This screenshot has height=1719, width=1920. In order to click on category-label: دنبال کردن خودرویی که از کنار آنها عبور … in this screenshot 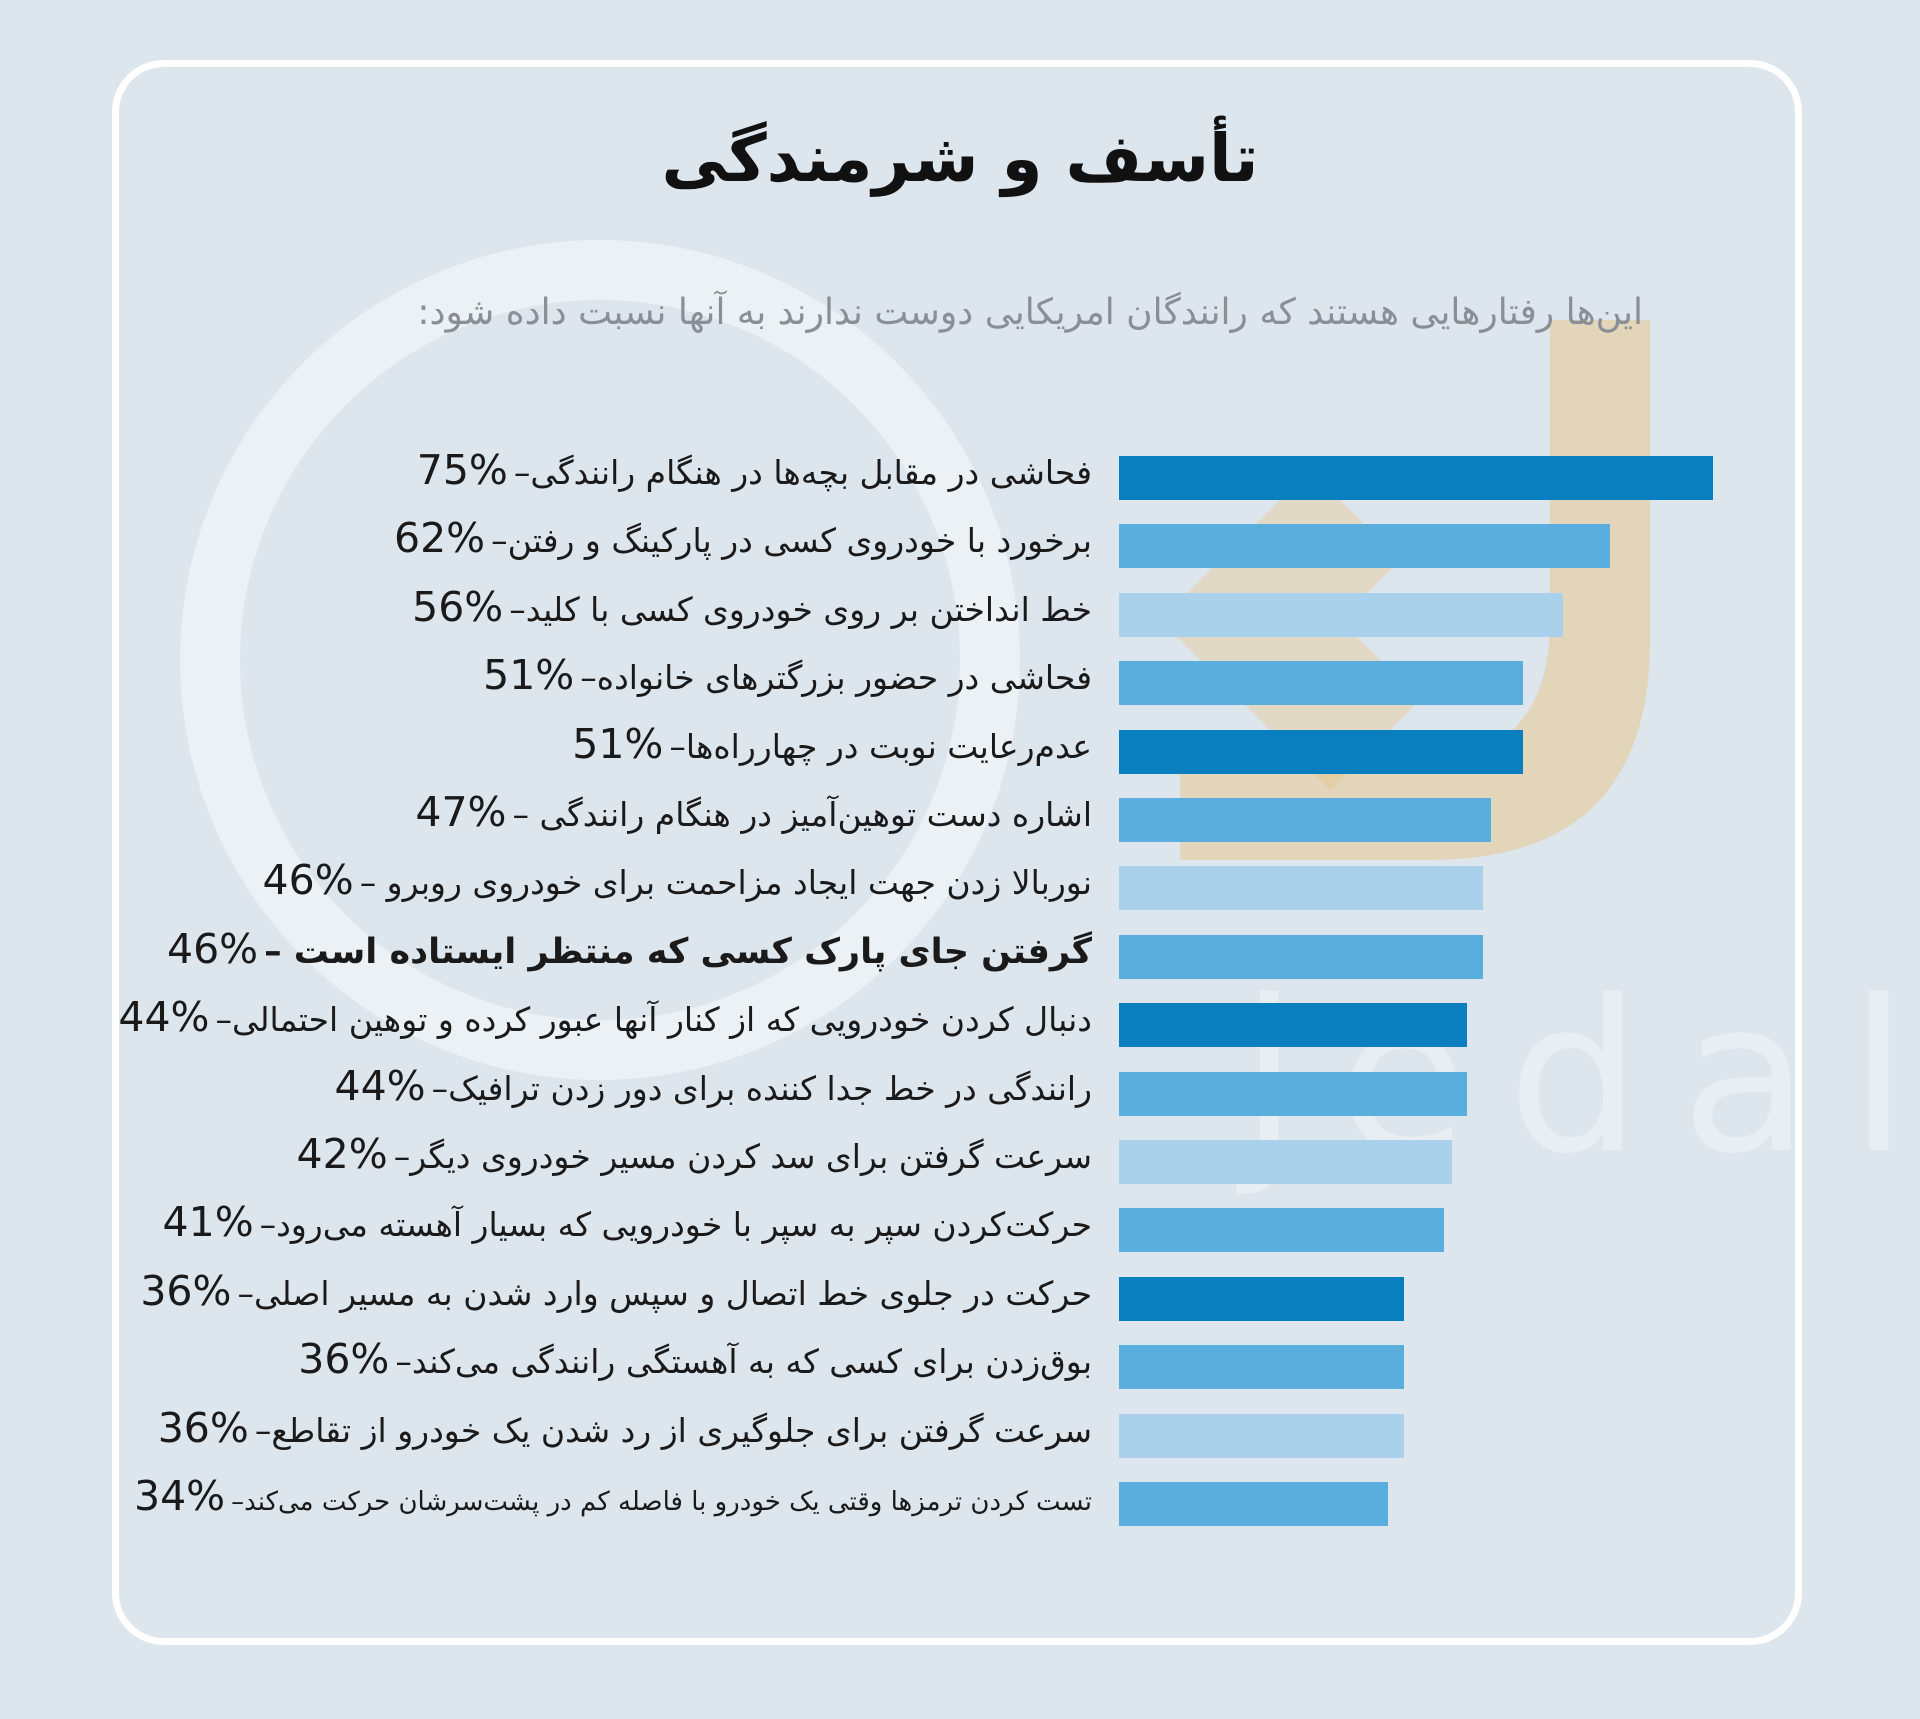, I will do `click(592, 1017)`.